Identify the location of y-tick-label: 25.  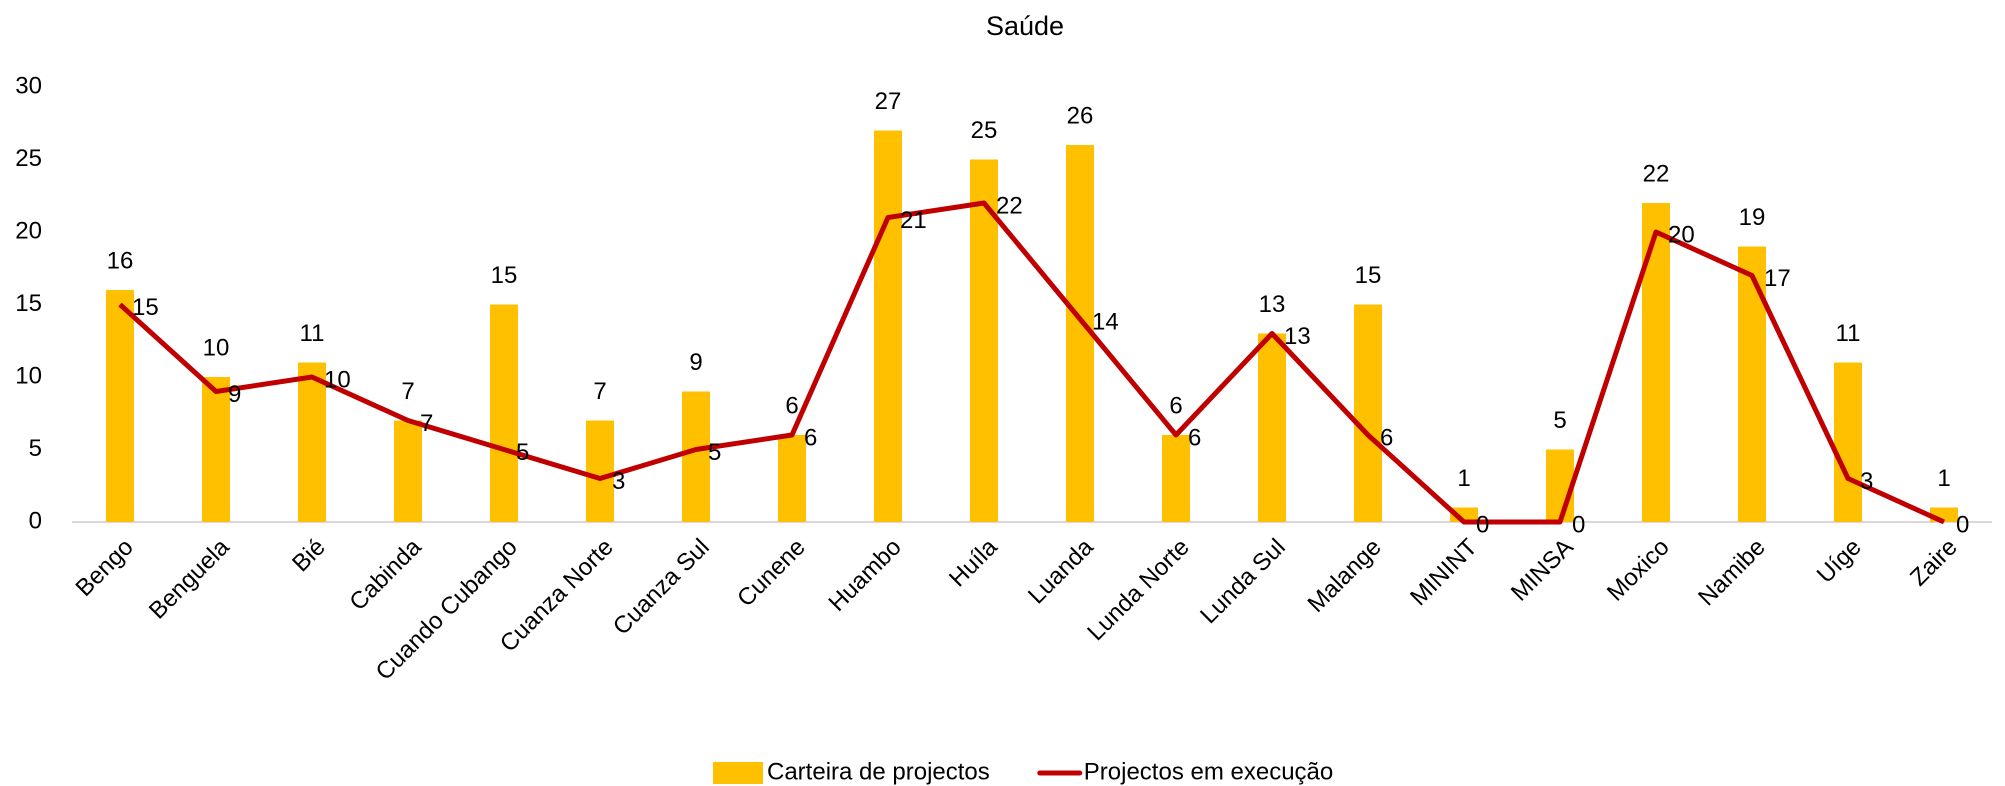
(28, 158).